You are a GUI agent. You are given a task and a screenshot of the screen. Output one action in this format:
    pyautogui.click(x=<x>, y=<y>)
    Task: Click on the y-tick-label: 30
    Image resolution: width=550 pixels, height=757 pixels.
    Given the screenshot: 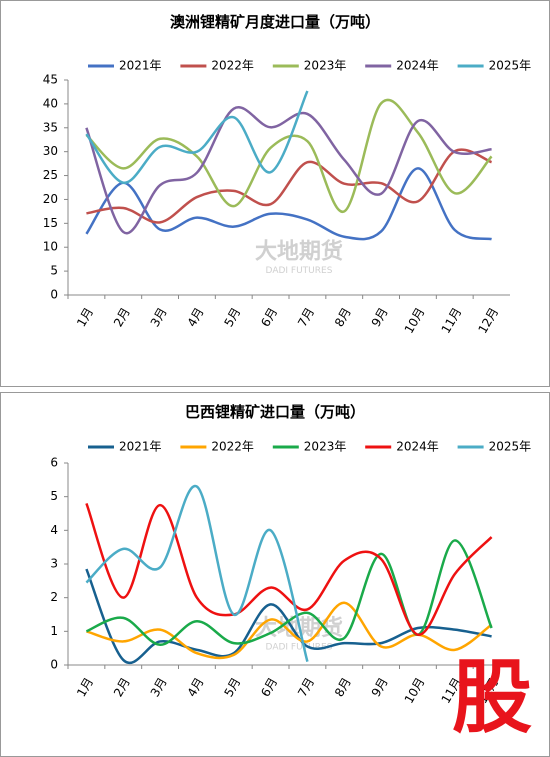 What is the action you would take?
    pyautogui.click(x=50, y=151)
    